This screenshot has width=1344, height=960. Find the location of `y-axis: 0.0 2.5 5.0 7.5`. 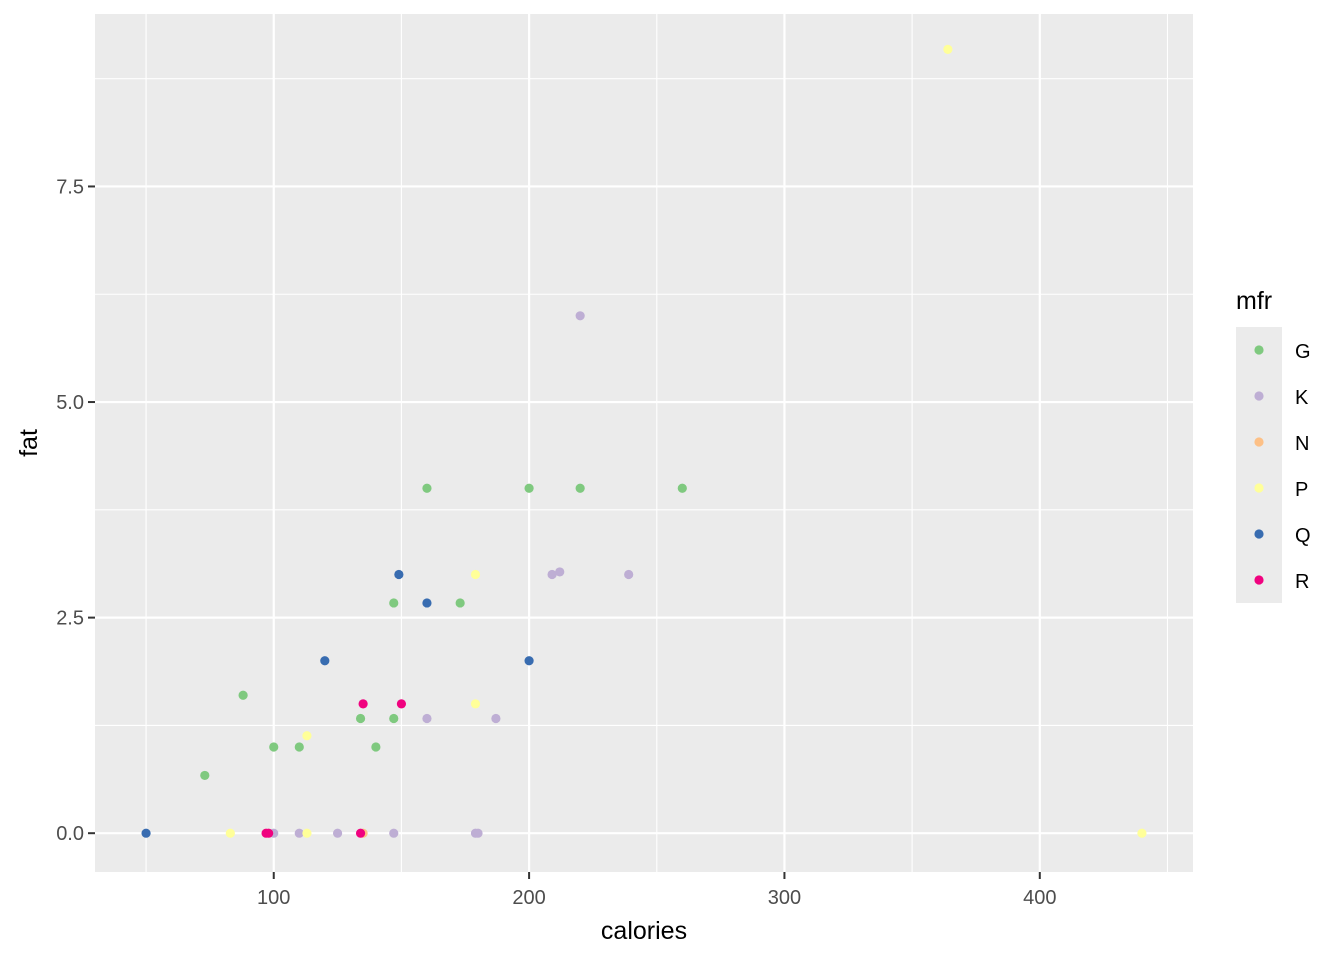

y-axis: 0.0 2.5 5.0 7.5 is located at coordinates (75, 510).